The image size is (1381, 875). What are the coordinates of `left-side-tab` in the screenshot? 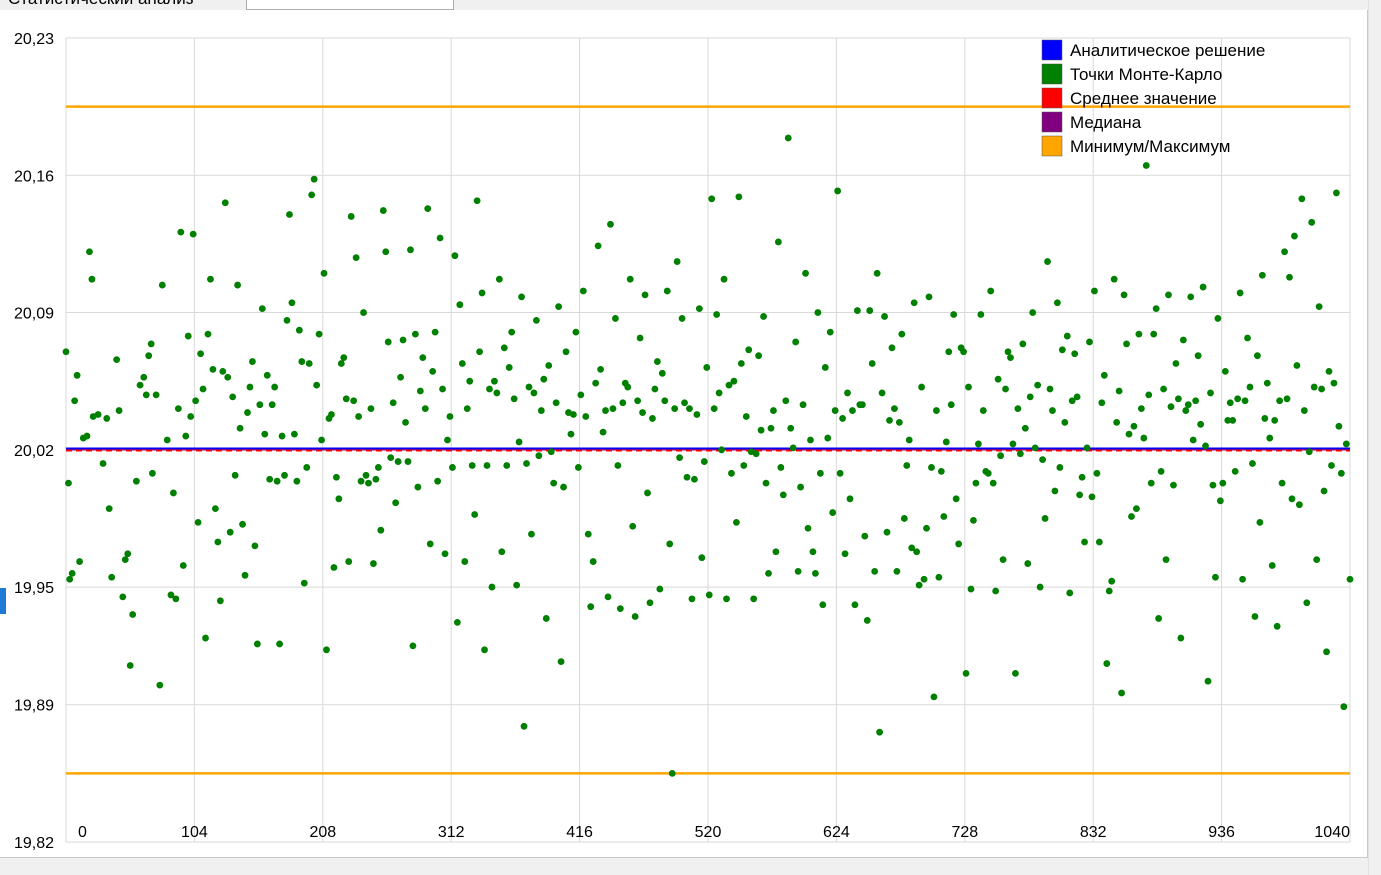 It's located at (3, 601).